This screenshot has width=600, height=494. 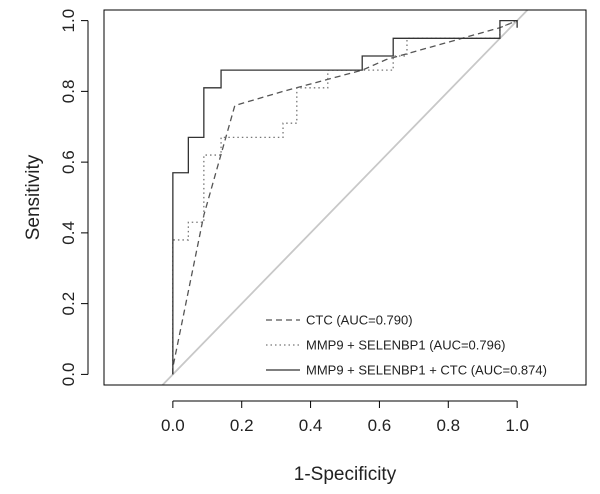 I want to click on legend-label: MMP9 + SELENBP1 (AUC=0.796), so click(x=405, y=345).